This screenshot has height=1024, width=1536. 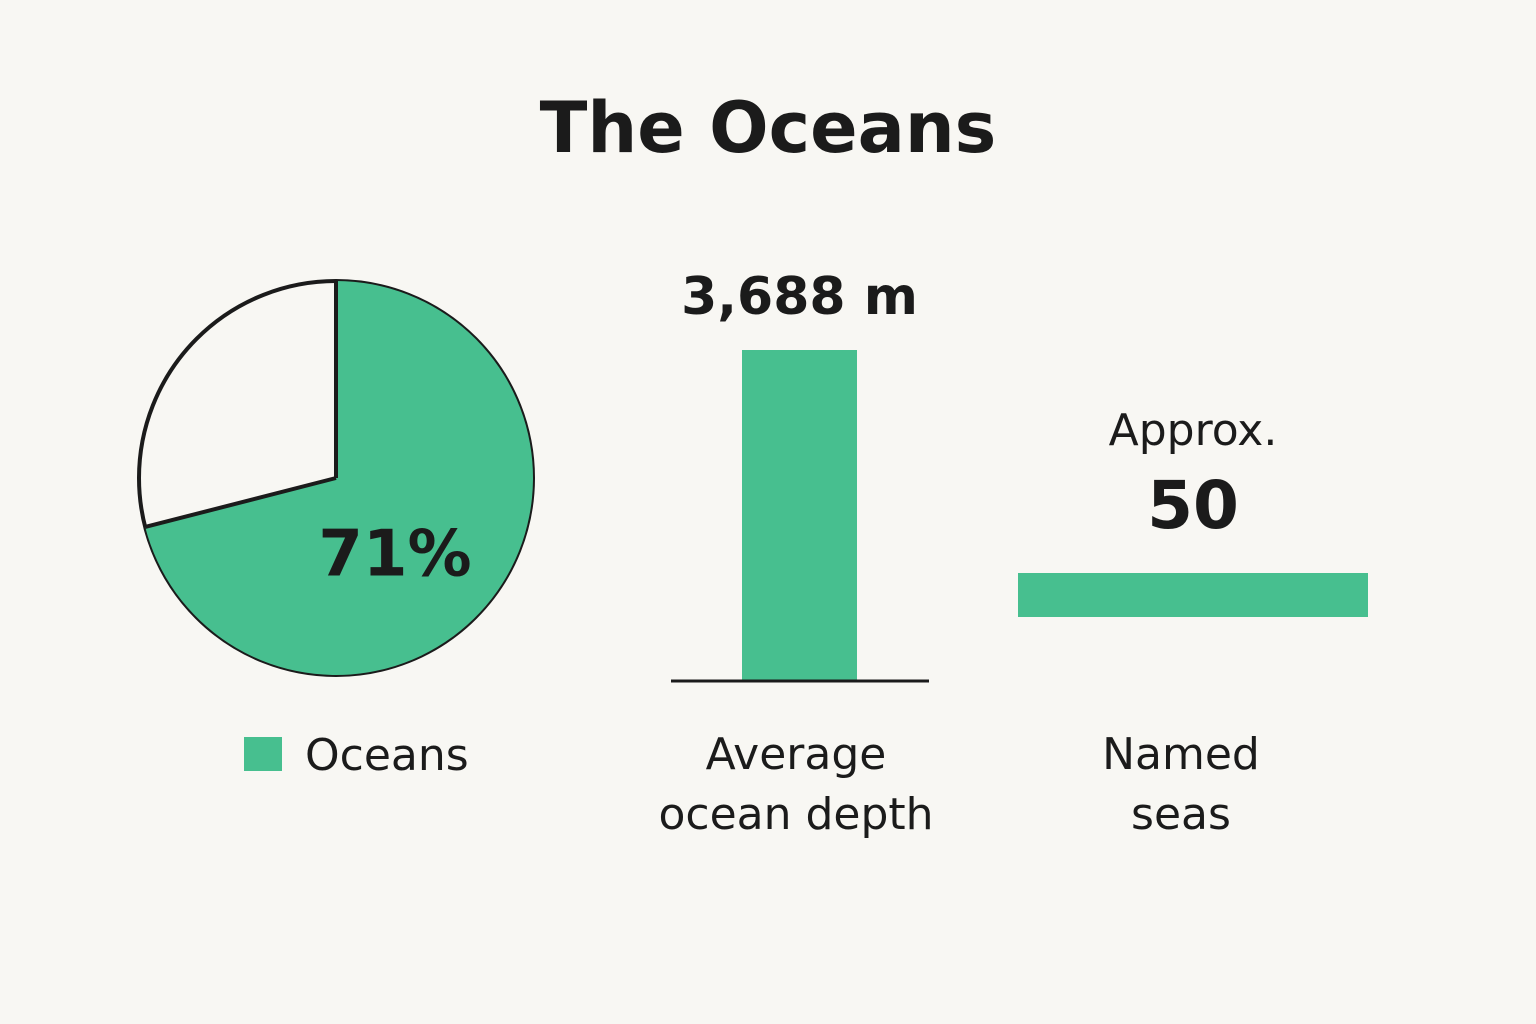 I want to click on legend-swatch, so click(x=263, y=754).